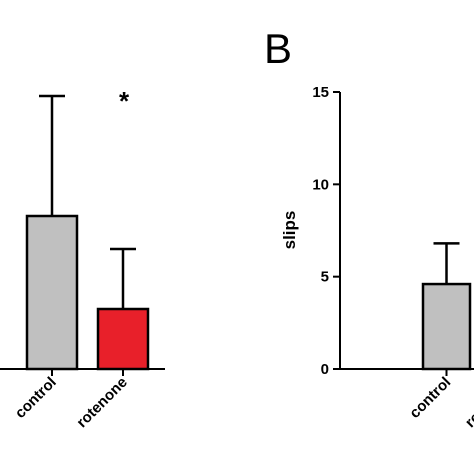  I want to click on panel-b-y-axis-title: slips, so click(289, 230).